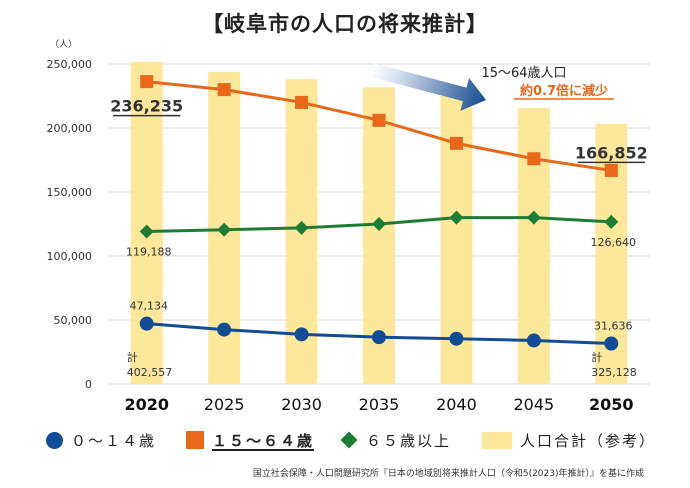  What do you see at coordinates (195, 440) in the screenshot?
I see `legend-marker-working-age` at bounding box center [195, 440].